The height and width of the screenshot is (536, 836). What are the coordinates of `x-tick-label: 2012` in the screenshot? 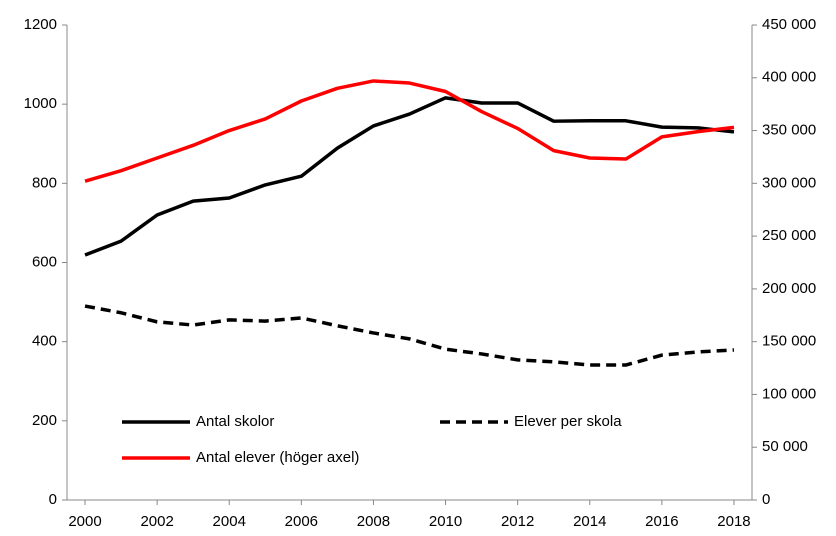 It's located at (517, 521).